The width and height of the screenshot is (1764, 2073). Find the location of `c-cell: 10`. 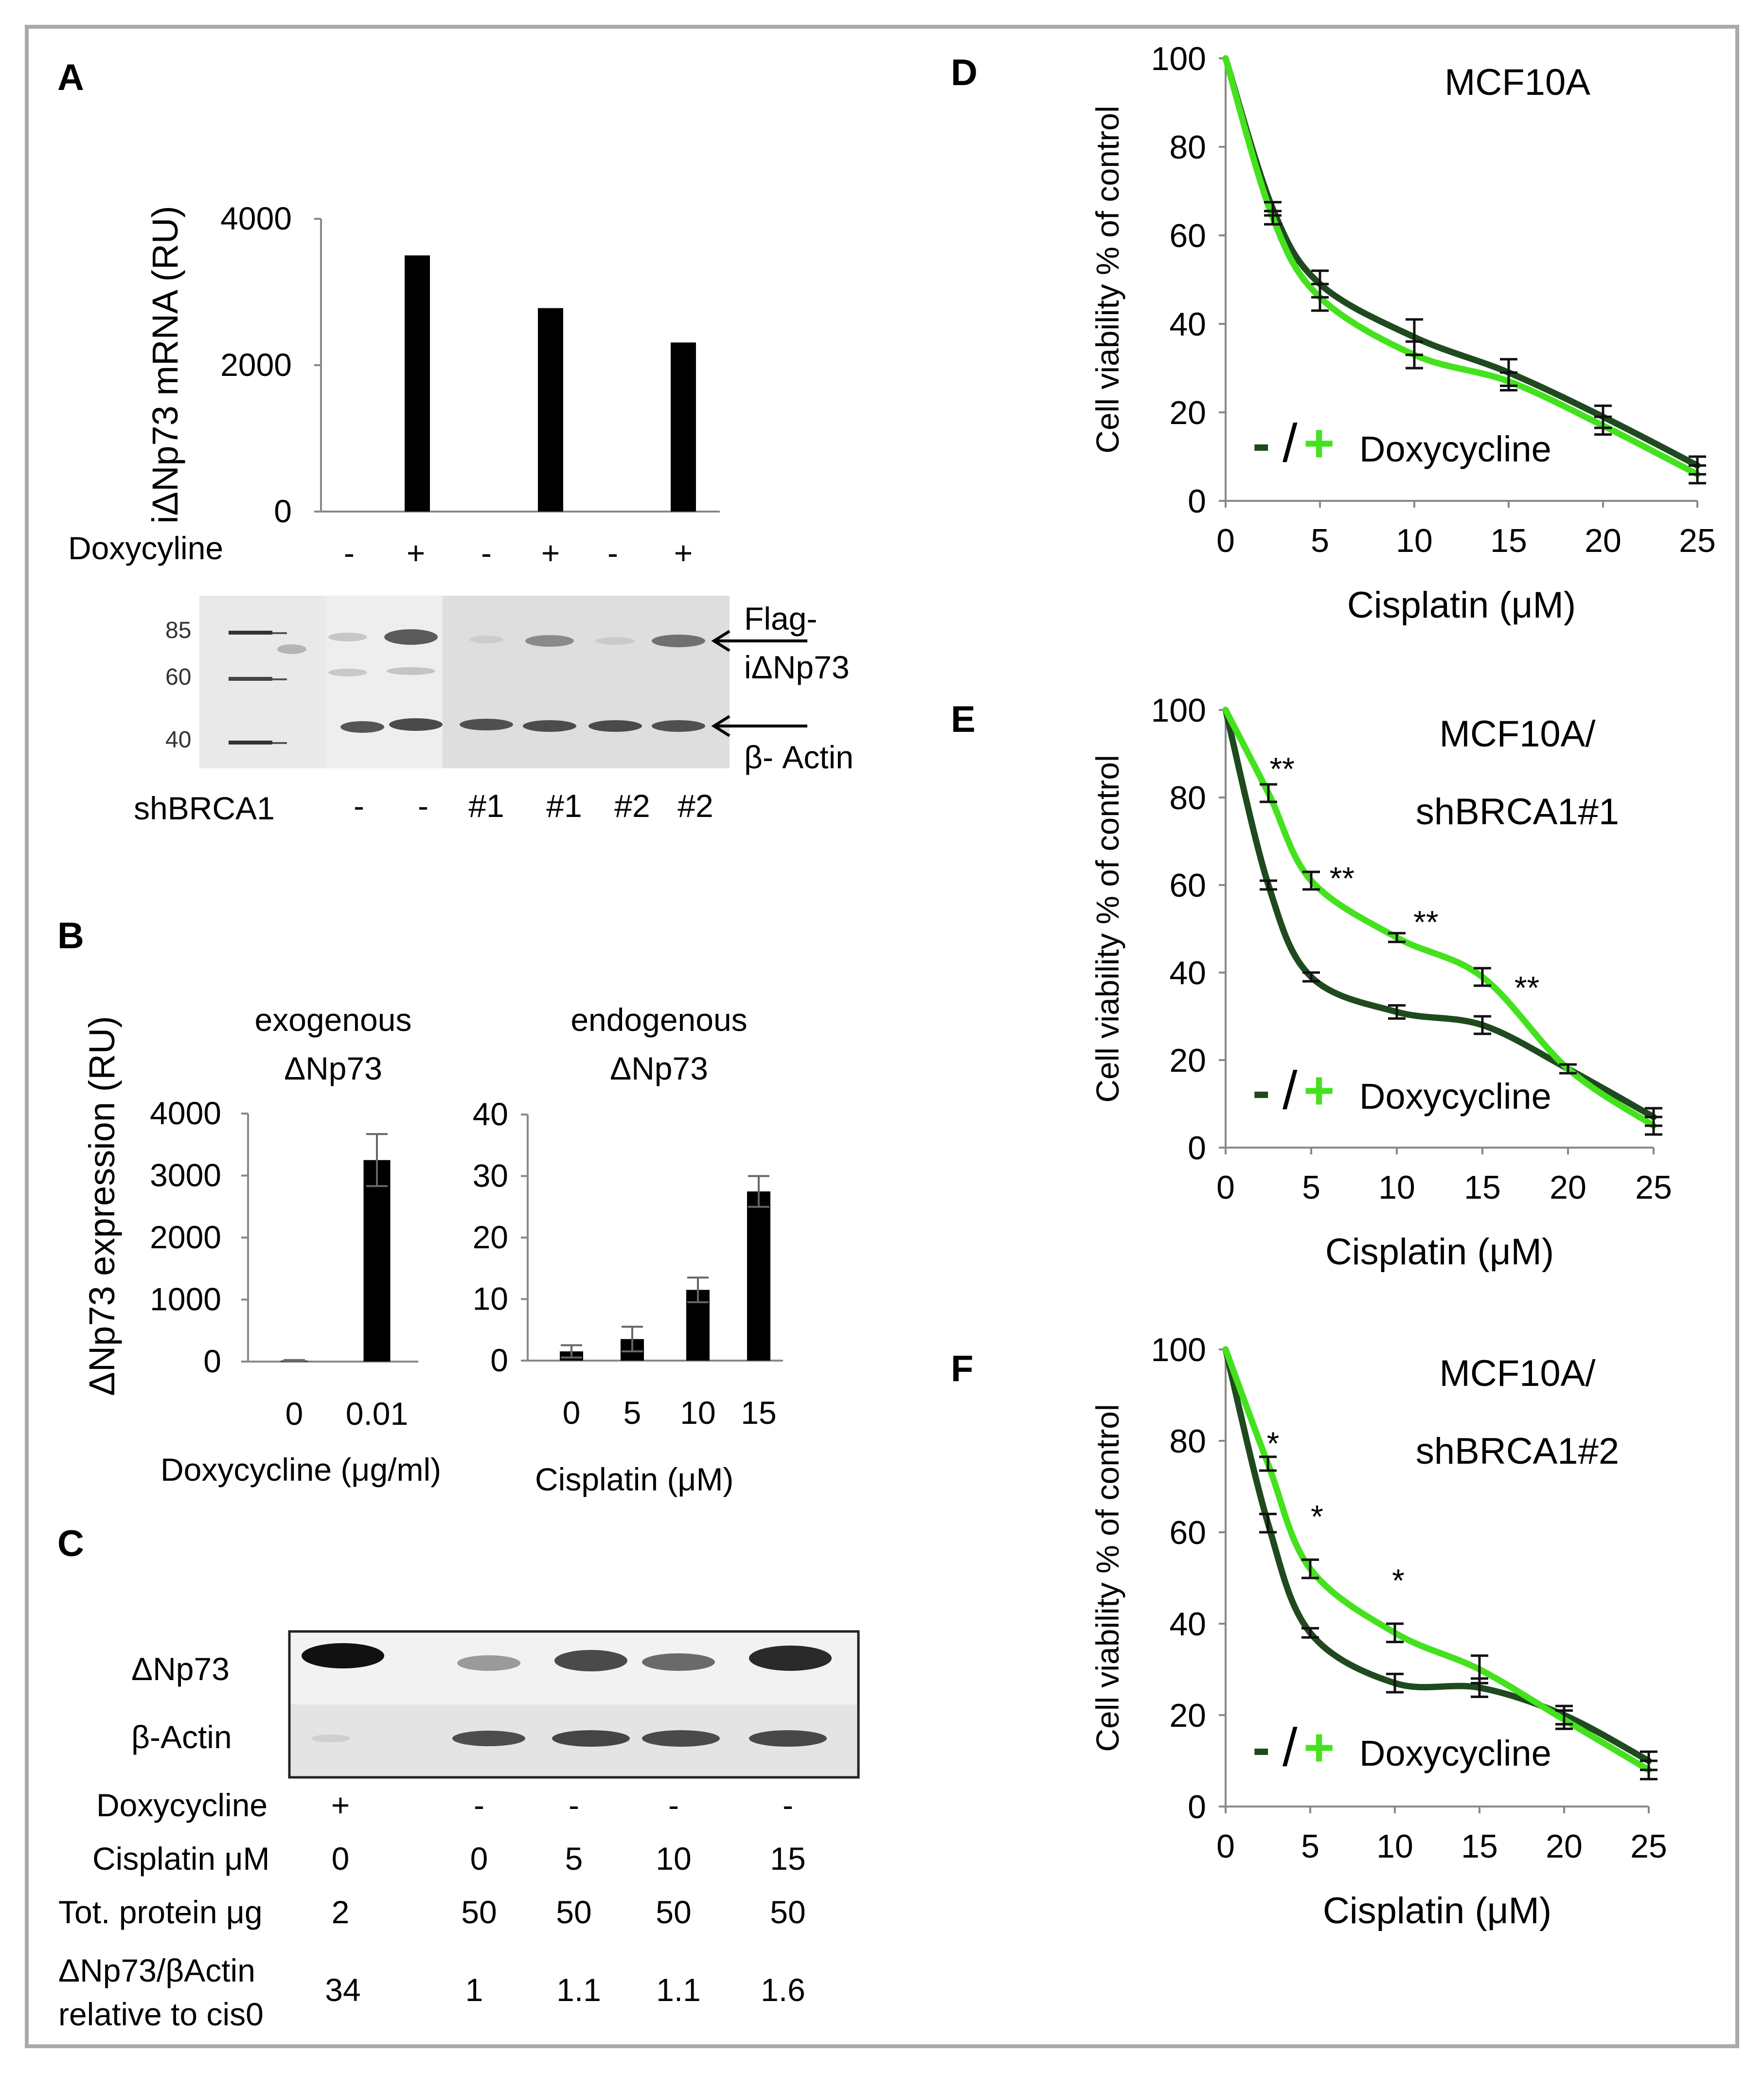

c-cell: 10 is located at coordinates (673, 1859).